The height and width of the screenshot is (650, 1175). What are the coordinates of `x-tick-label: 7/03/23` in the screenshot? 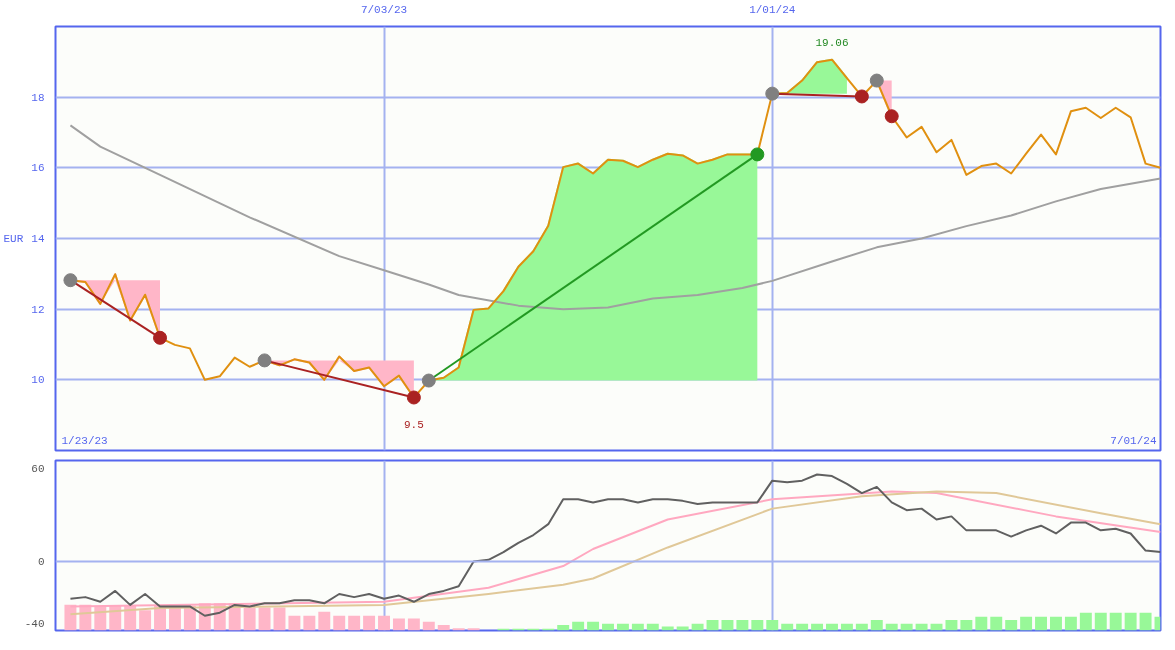 It's located at (384, 9).